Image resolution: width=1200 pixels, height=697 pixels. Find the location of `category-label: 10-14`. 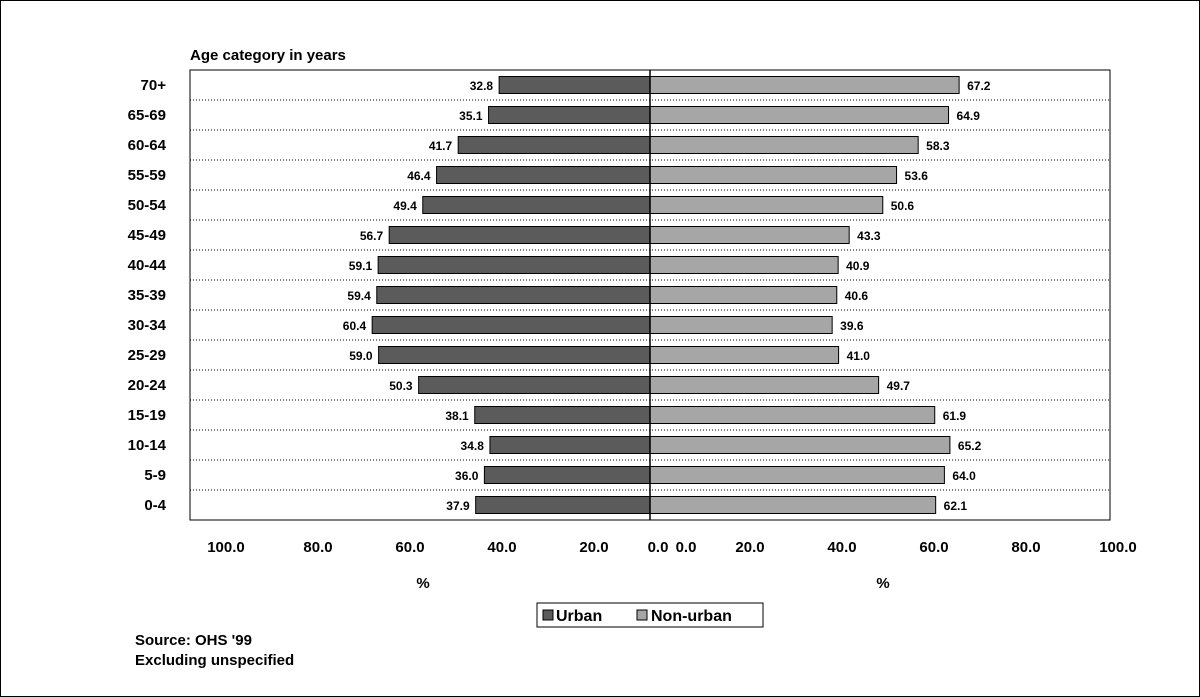

category-label: 10-14 is located at coordinates (147, 445).